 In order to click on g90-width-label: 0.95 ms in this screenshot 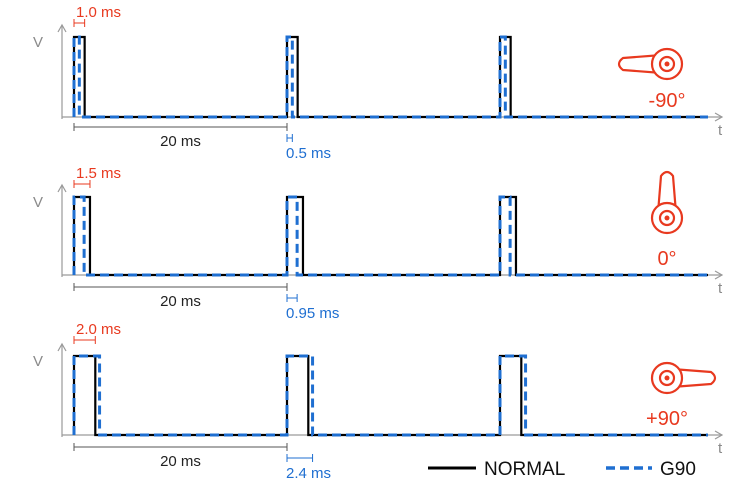, I will do `click(312, 313)`.